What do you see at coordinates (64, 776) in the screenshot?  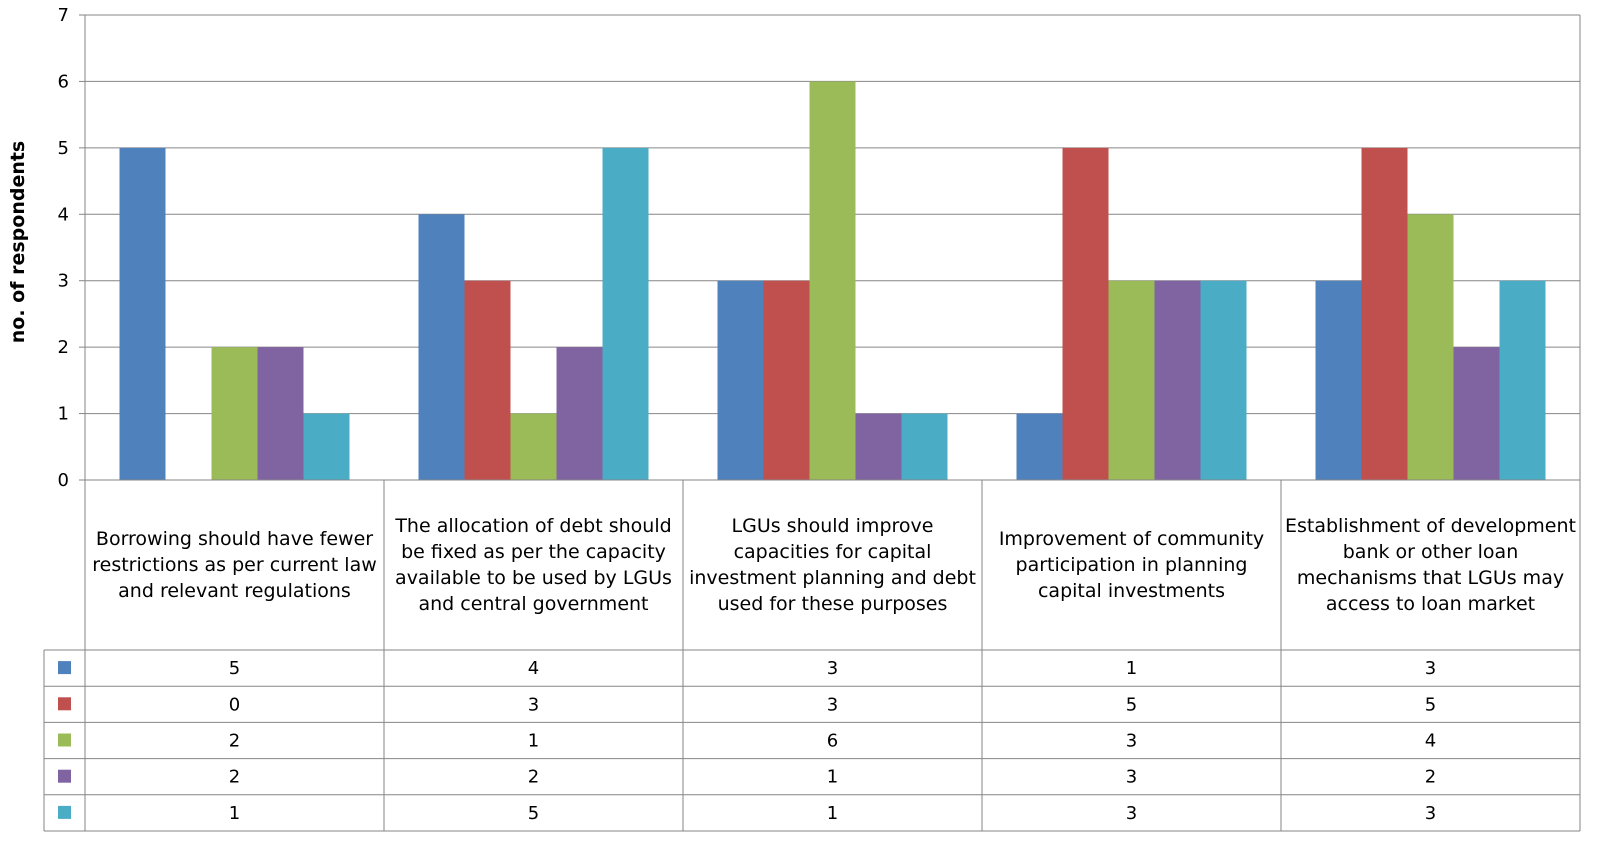 I see `legend-key-s4` at bounding box center [64, 776].